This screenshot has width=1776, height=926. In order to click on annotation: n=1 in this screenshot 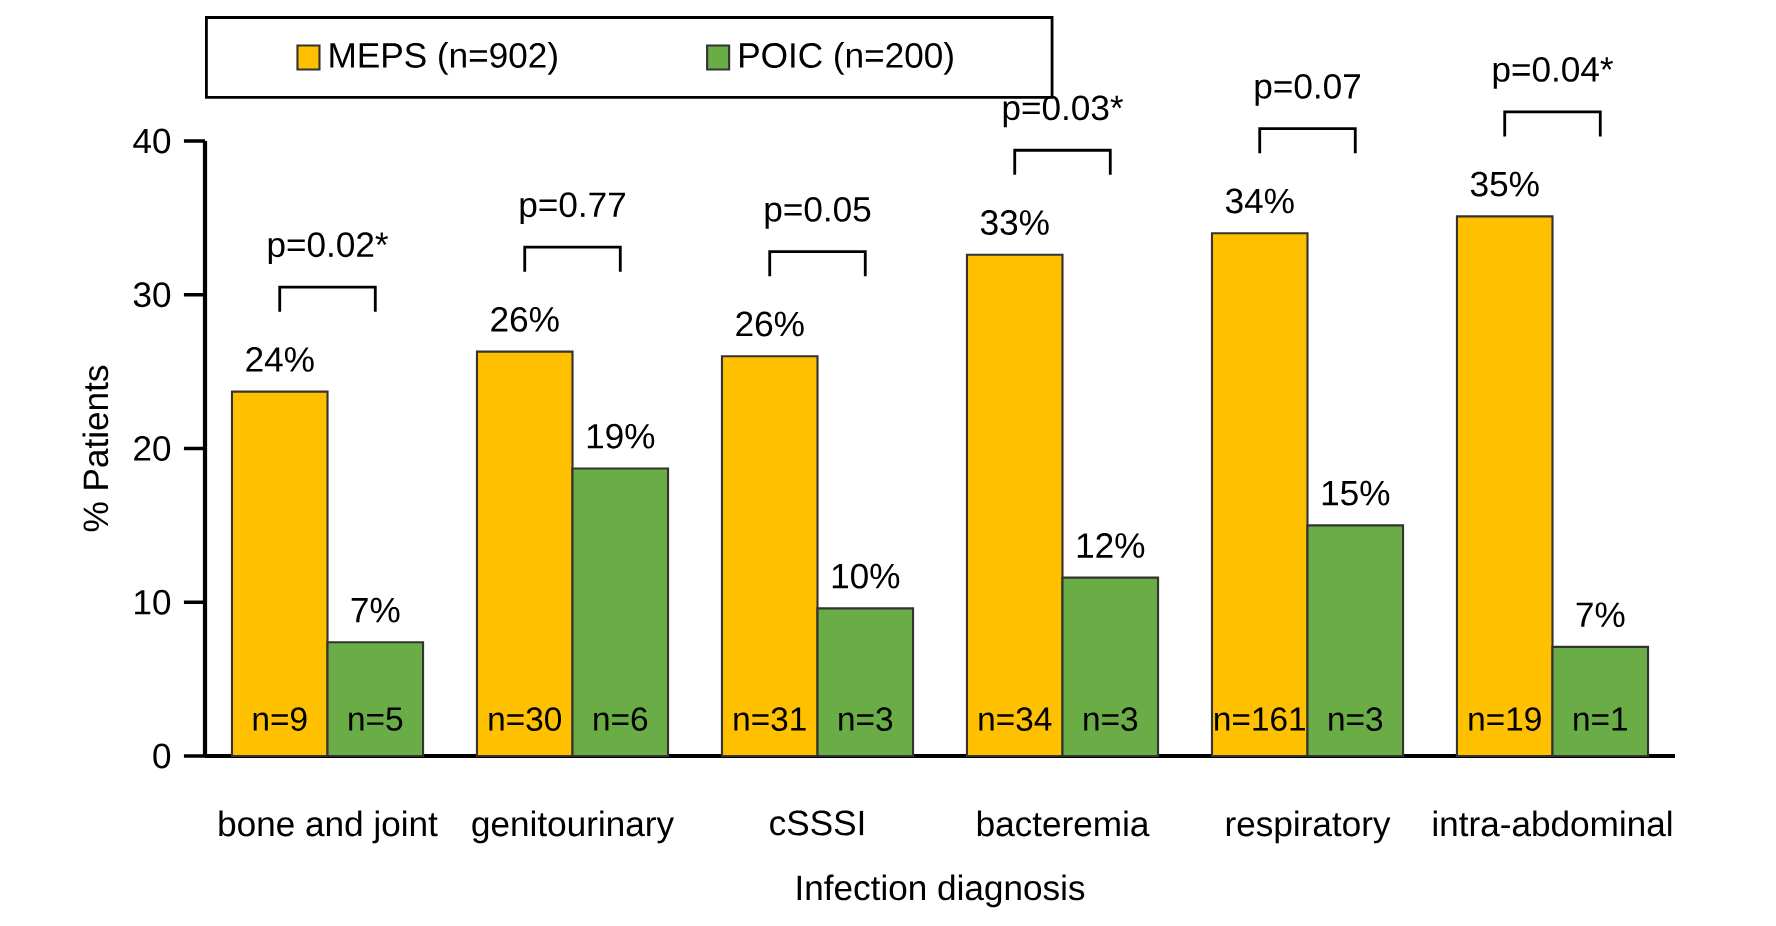, I will do `click(1600, 719)`.